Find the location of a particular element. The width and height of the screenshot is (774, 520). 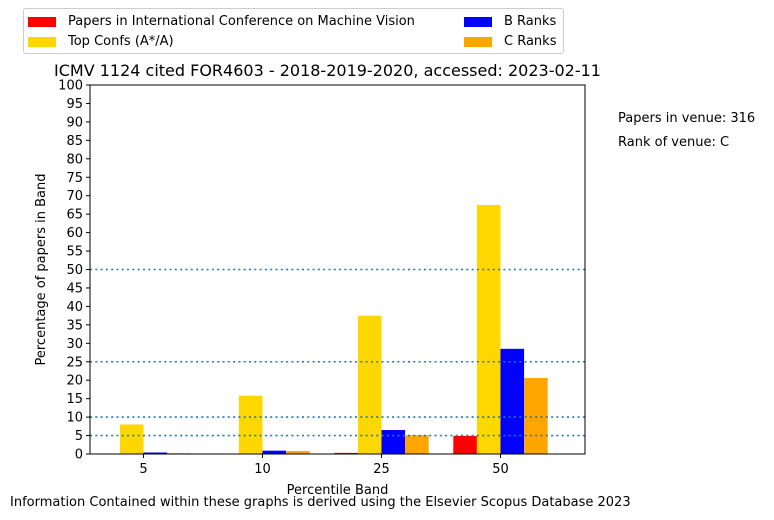

papers-in-venue-note: Papers in venue: 316 is located at coordinates (687, 118).